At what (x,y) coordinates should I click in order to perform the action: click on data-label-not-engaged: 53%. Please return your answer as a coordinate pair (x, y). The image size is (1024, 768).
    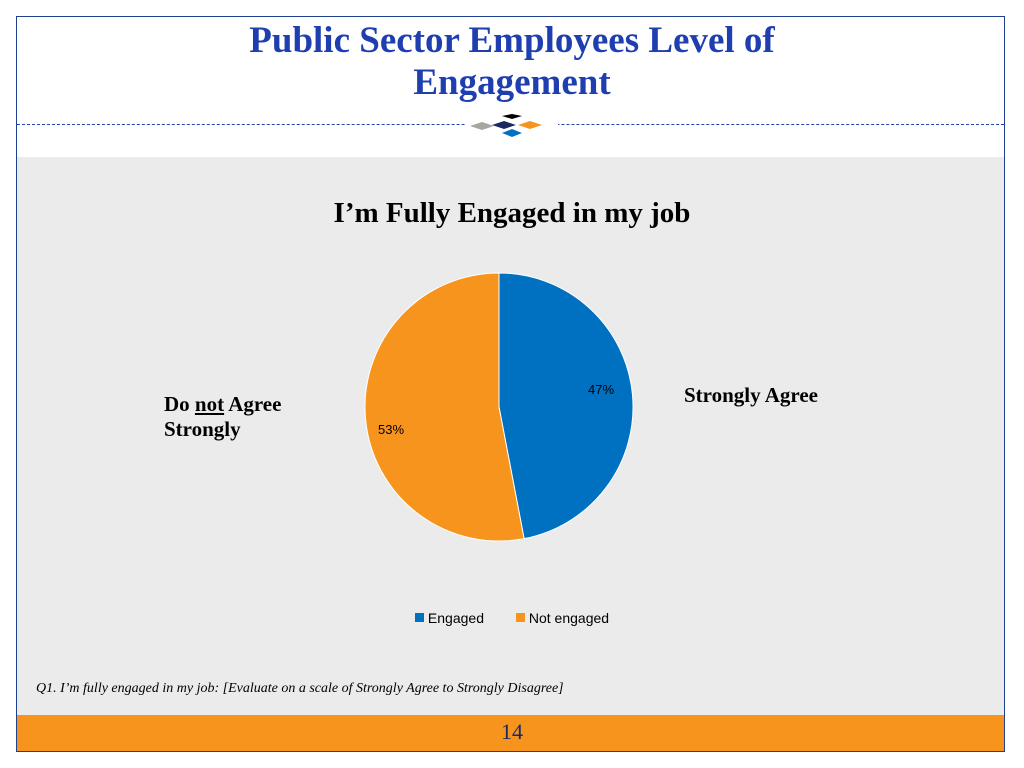
    Looking at the image, I should click on (391, 429).